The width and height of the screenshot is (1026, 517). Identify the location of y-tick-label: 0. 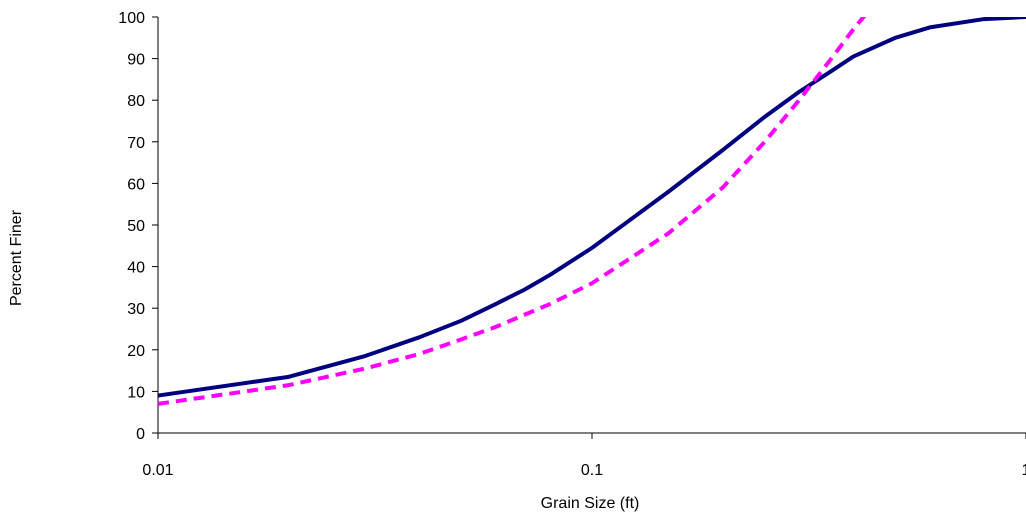
(140, 434).